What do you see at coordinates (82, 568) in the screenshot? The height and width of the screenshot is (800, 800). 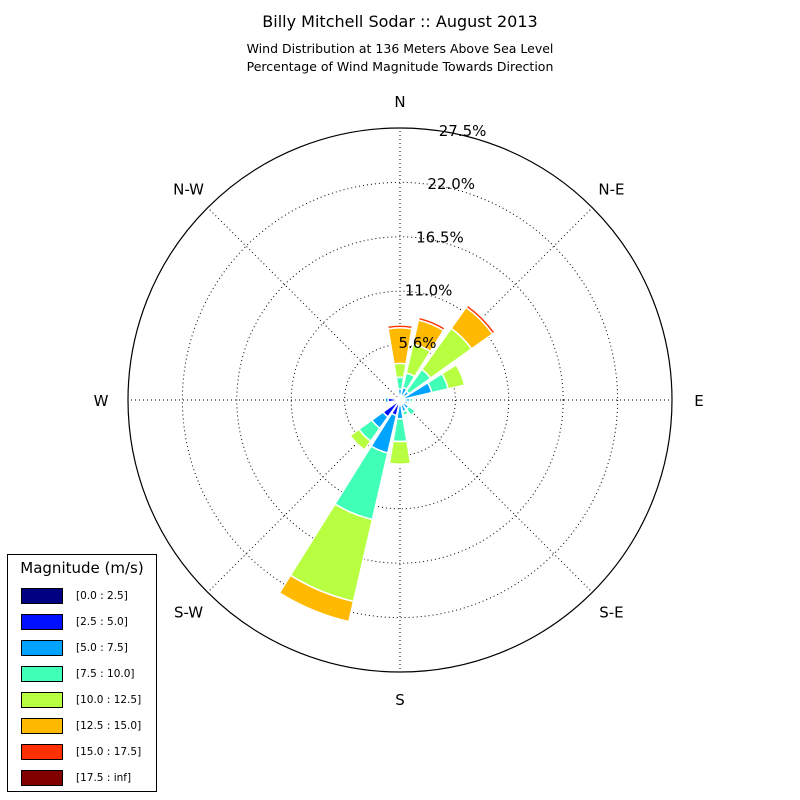 I see `legend-title: Magnitude (m/s)` at bounding box center [82, 568].